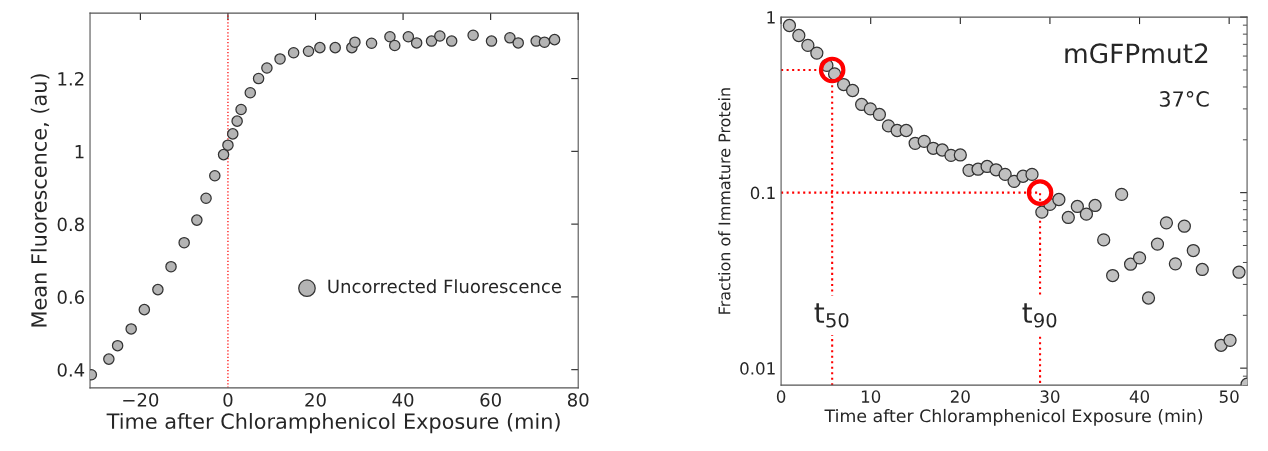 The image size is (1268, 451). Describe the element at coordinates (1136, 53) in the screenshot. I see `annotation: mGFPmut2` at that location.